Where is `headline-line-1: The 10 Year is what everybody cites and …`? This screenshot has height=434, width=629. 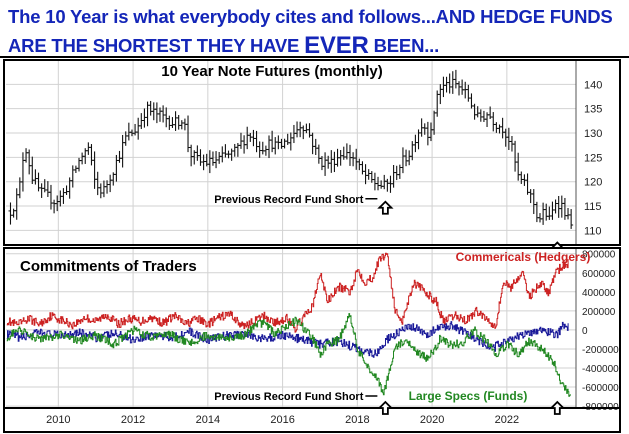
headline-line-1: The 10 Year is what everybody cites and … is located at coordinates (310, 16).